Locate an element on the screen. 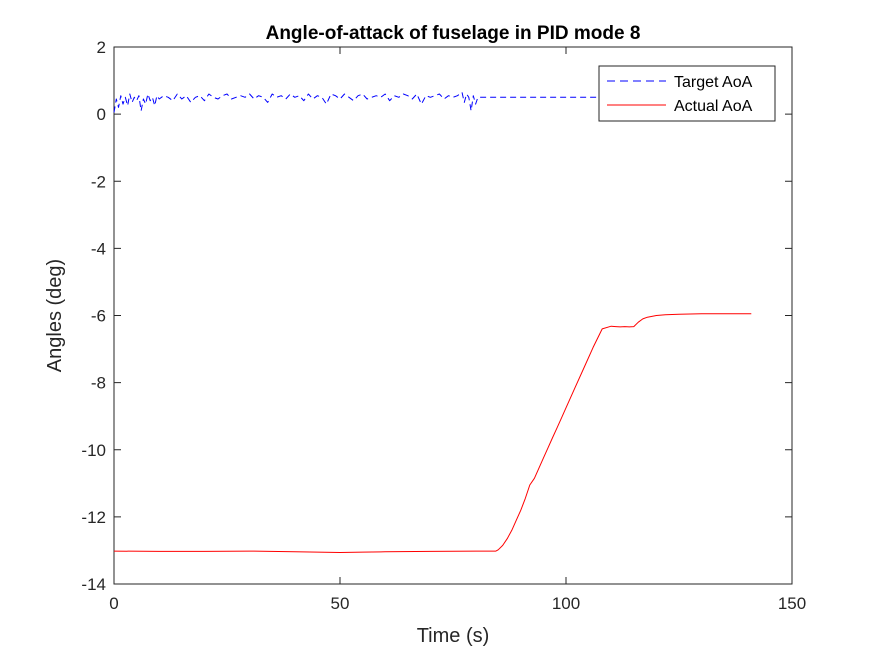 This screenshot has width=875, height=656. x-tick-label: 100 is located at coordinates (566, 603).